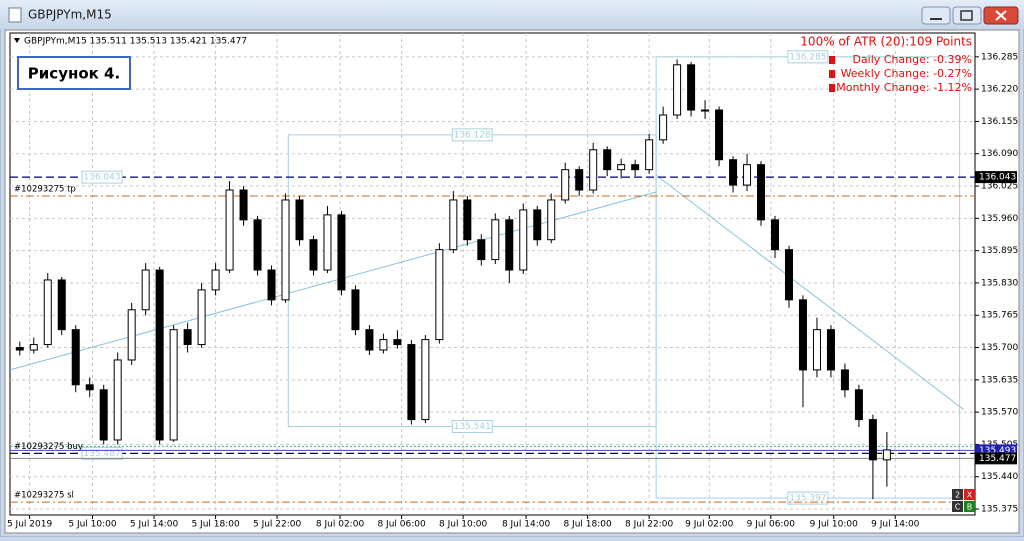 The height and width of the screenshot is (541, 1024). I want to click on window-icon, so click(15, 15).